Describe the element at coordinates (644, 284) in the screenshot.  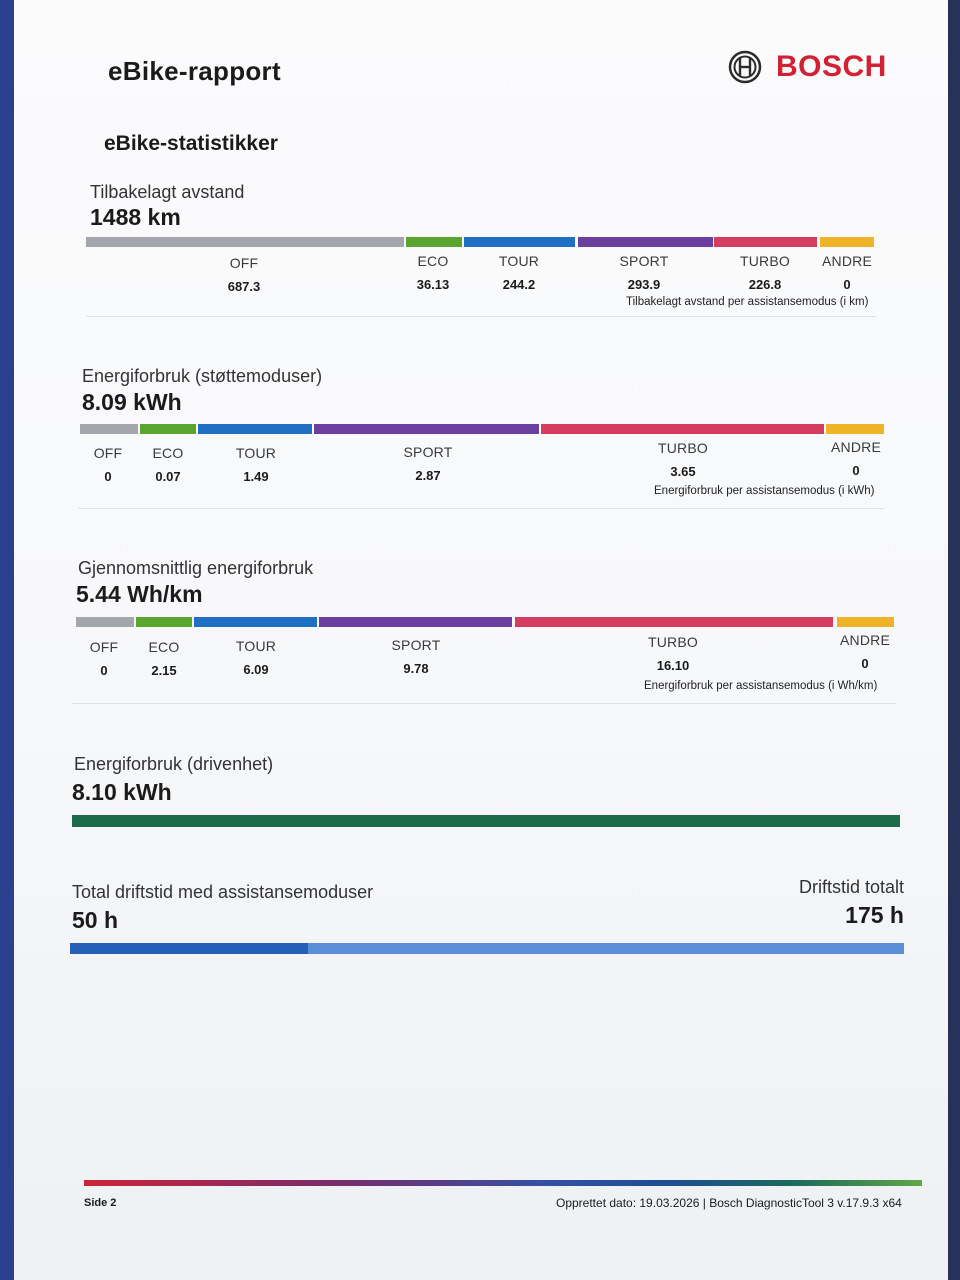
I see `mode-value: 293.9` at that location.